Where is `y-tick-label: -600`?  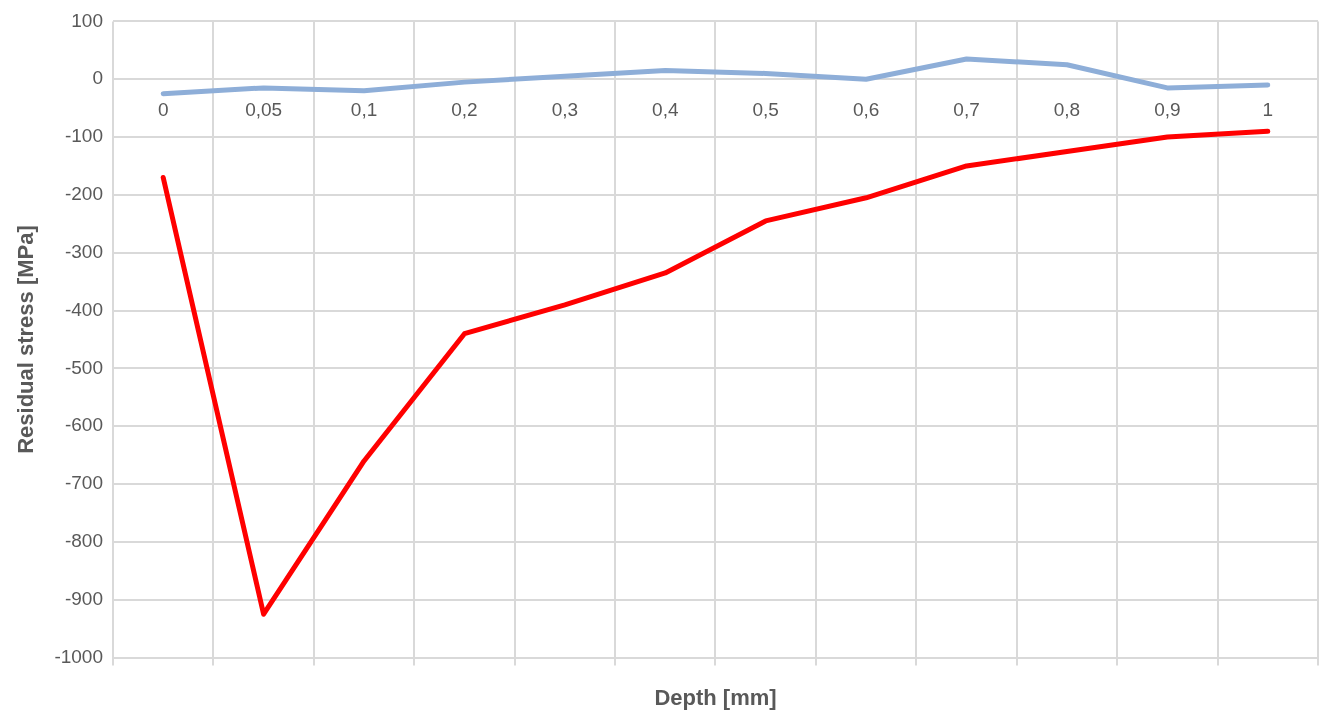
y-tick-label: -600 is located at coordinates (83, 425).